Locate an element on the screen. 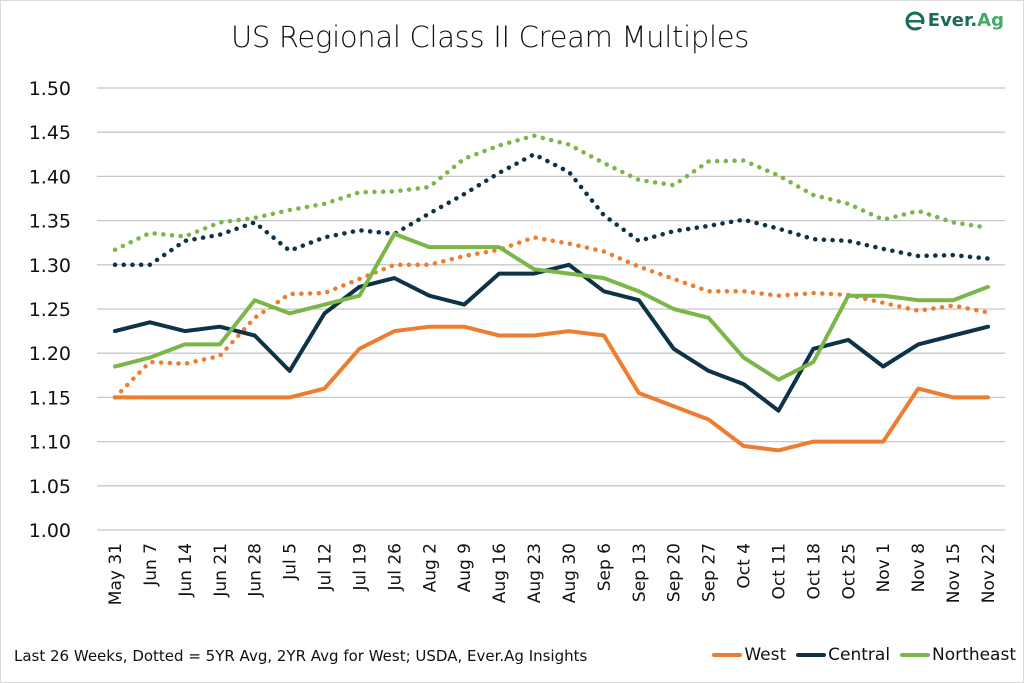  x-tick-label: Aug 9 is located at coordinates (465, 567).